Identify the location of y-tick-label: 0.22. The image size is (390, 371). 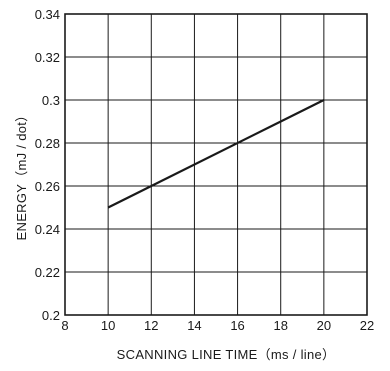
(47, 272).